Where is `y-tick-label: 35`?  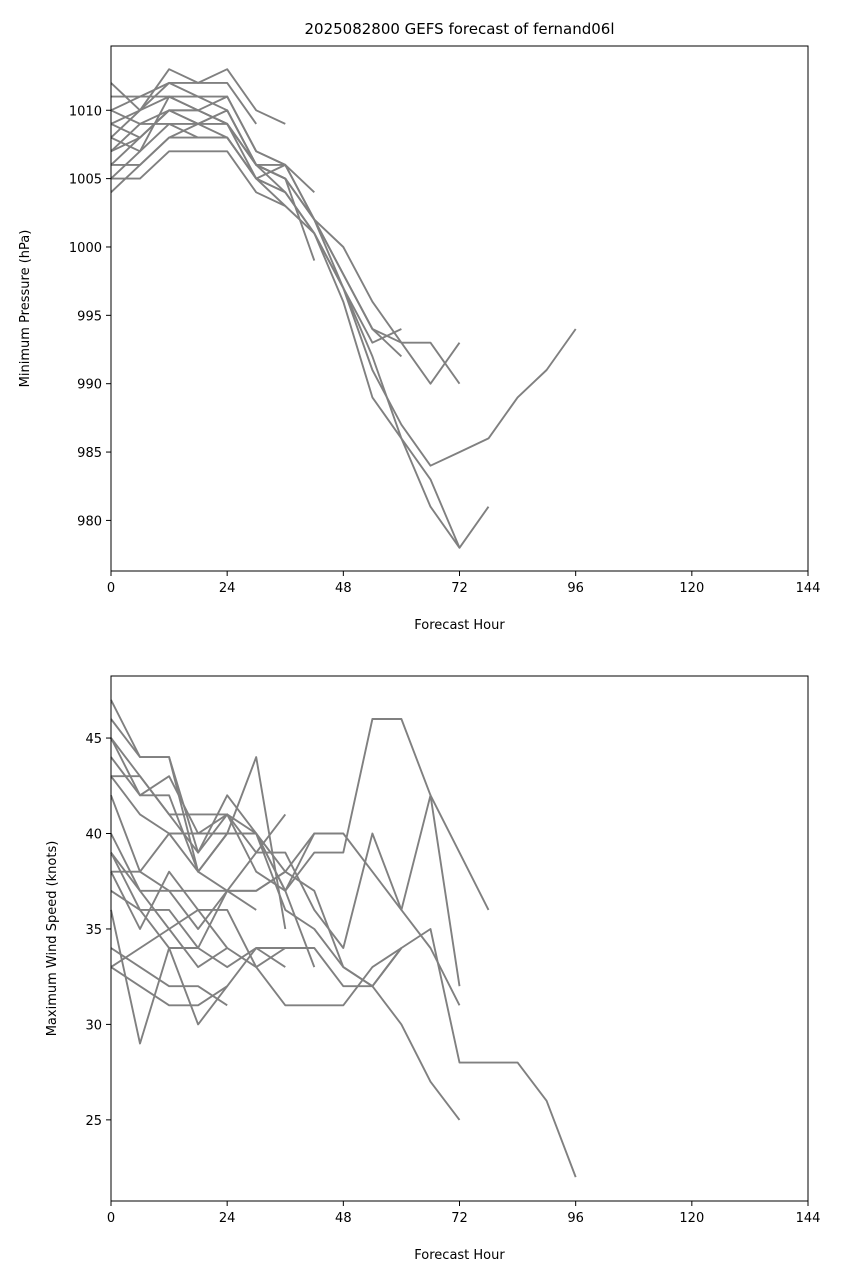 y-tick-label: 35 is located at coordinates (93, 930).